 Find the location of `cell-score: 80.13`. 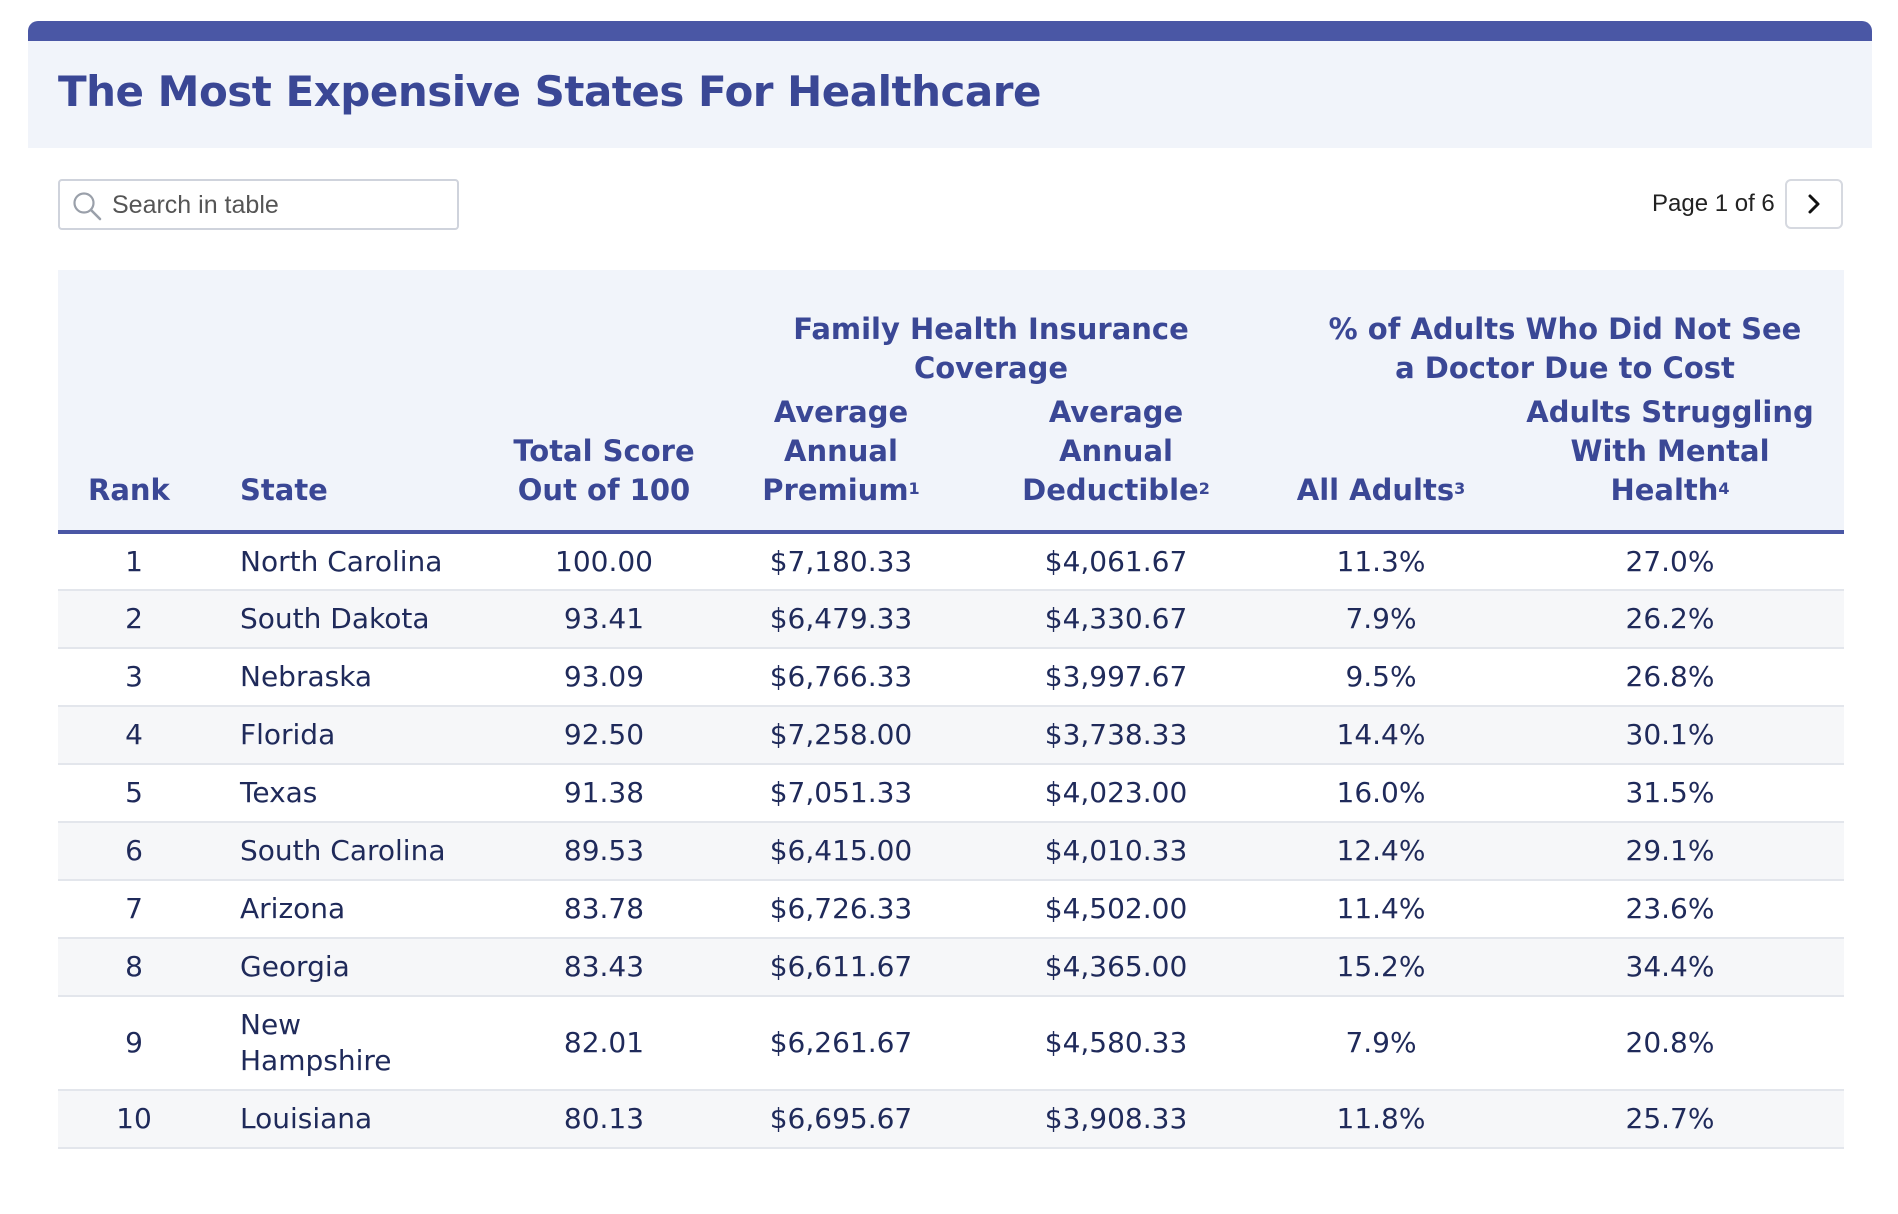

cell-score: 80.13 is located at coordinates (604, 1119).